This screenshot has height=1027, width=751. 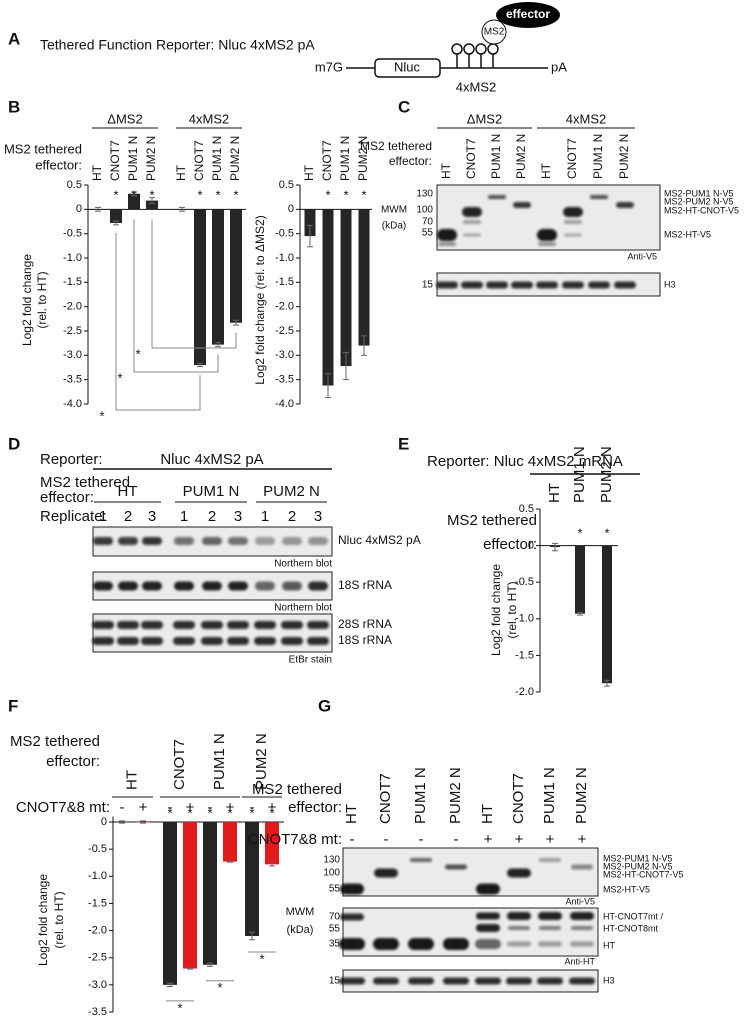 I want to click on lane-label: CNOT7, so click(x=518, y=798).